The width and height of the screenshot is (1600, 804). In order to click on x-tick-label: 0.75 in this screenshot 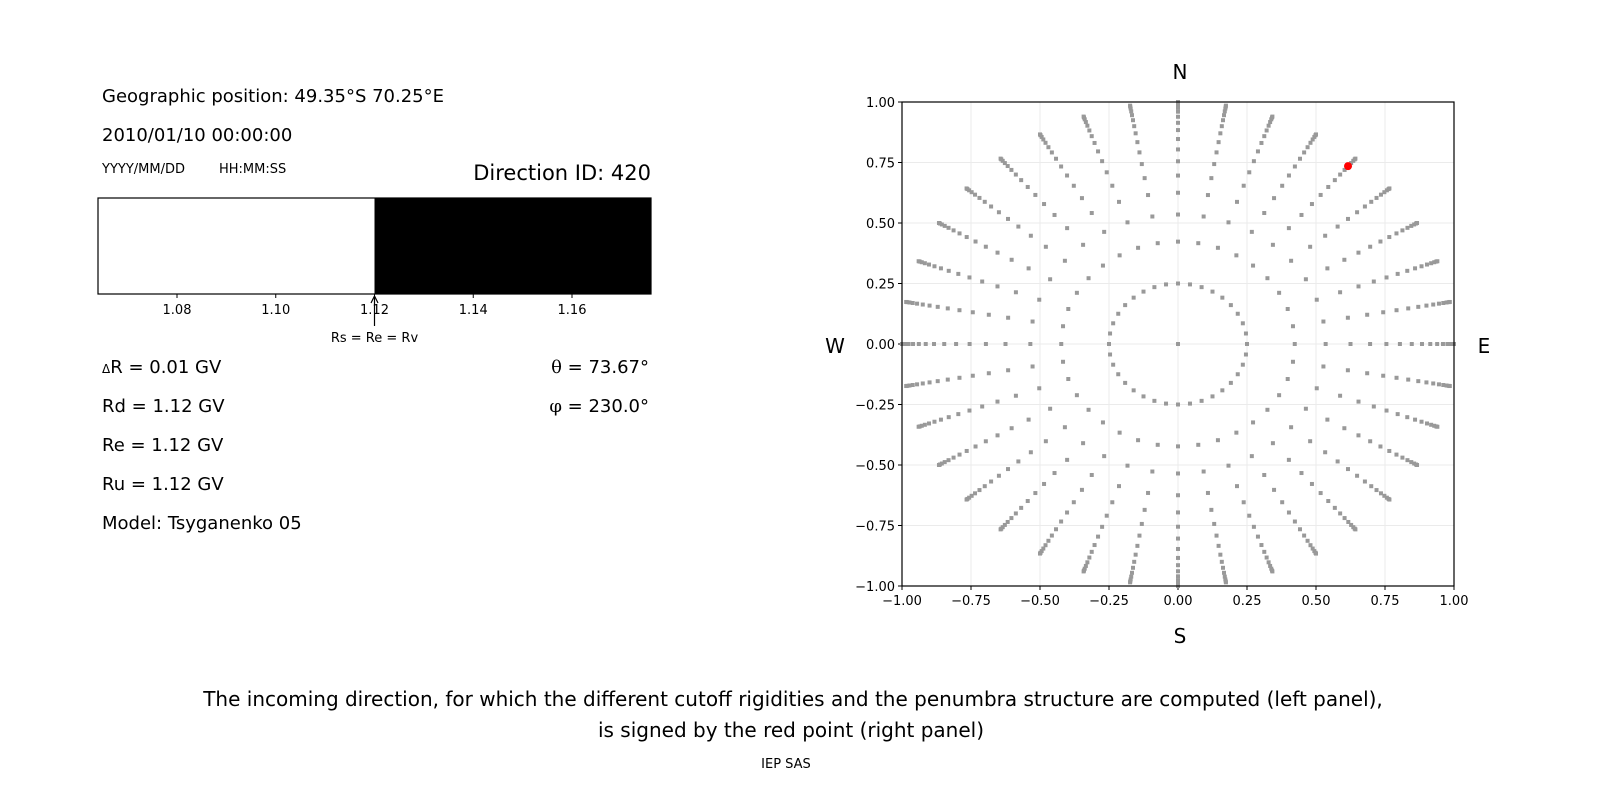, I will do `click(1385, 601)`.